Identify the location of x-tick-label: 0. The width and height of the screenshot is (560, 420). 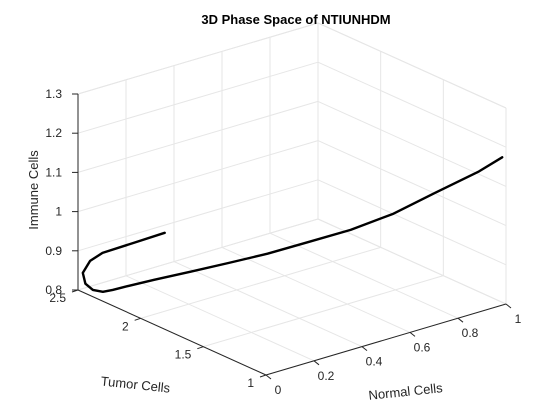
(278, 390).